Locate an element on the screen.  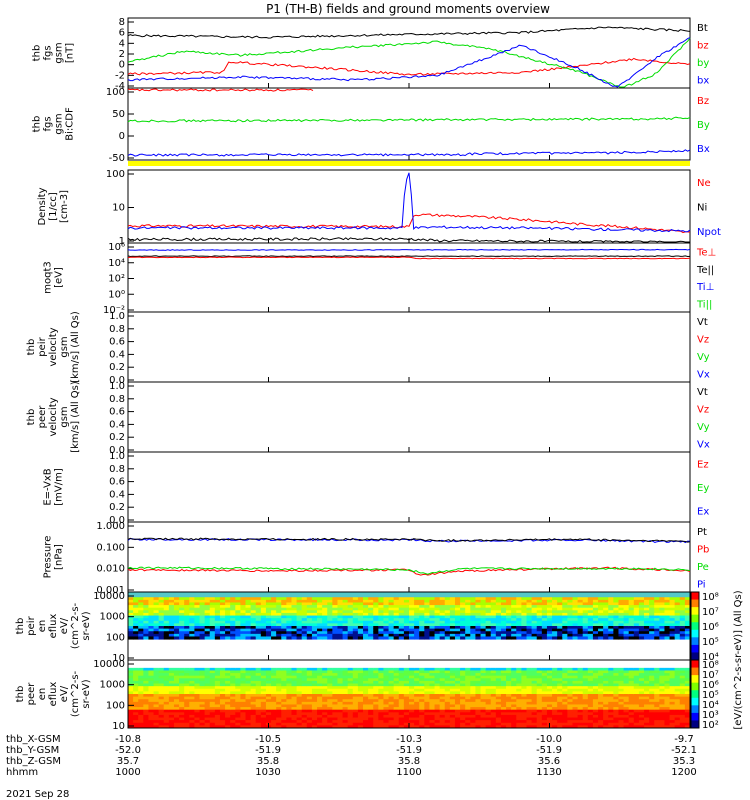
y-axis-label: moqt3 is located at coordinates (48, 277).